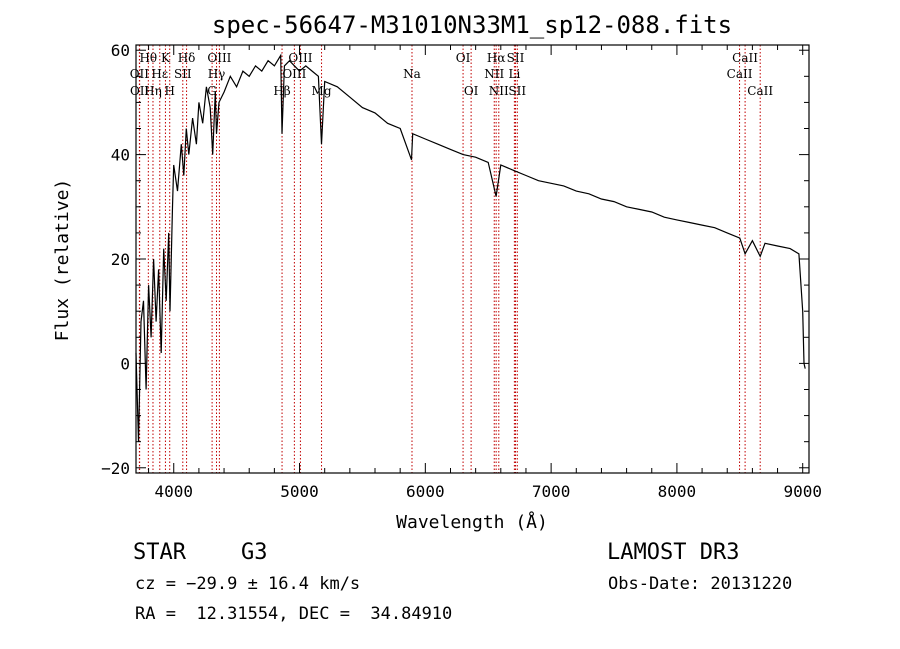  I want to click on observation-date: Obs-Date: 20131220, so click(700, 584).